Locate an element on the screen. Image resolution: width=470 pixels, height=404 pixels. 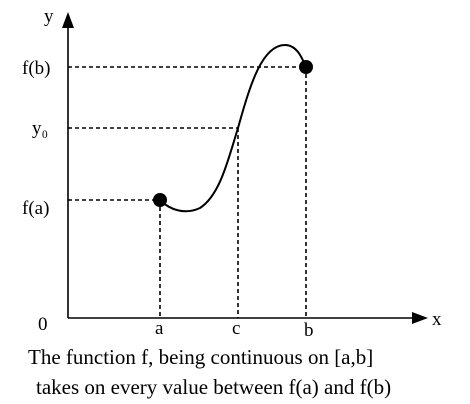
endpoint-b is located at coordinates (306, 67).